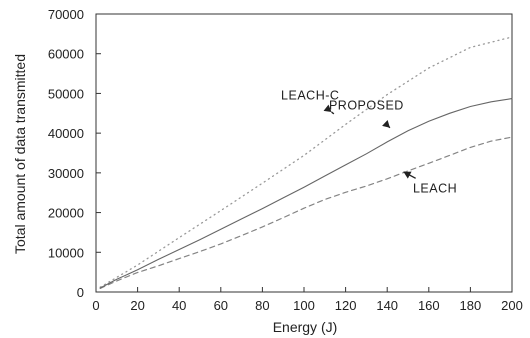  What do you see at coordinates (80, 292) in the screenshot?
I see `y-tick-label: 0` at bounding box center [80, 292].